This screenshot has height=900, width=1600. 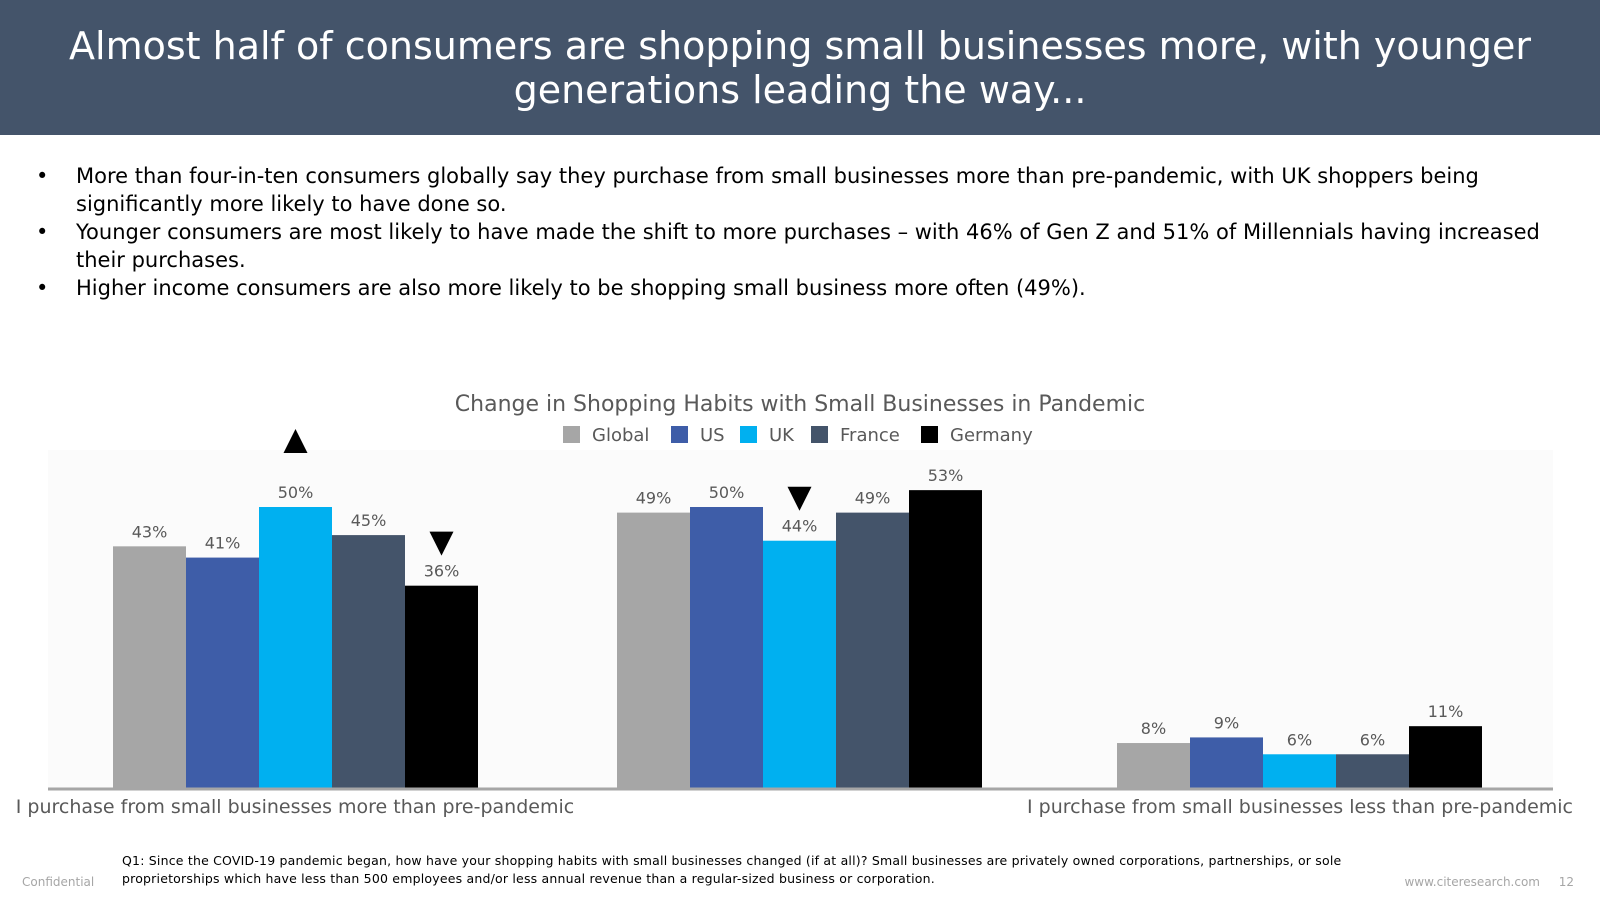 I want to click on legend-swatch-france, so click(x=819, y=434).